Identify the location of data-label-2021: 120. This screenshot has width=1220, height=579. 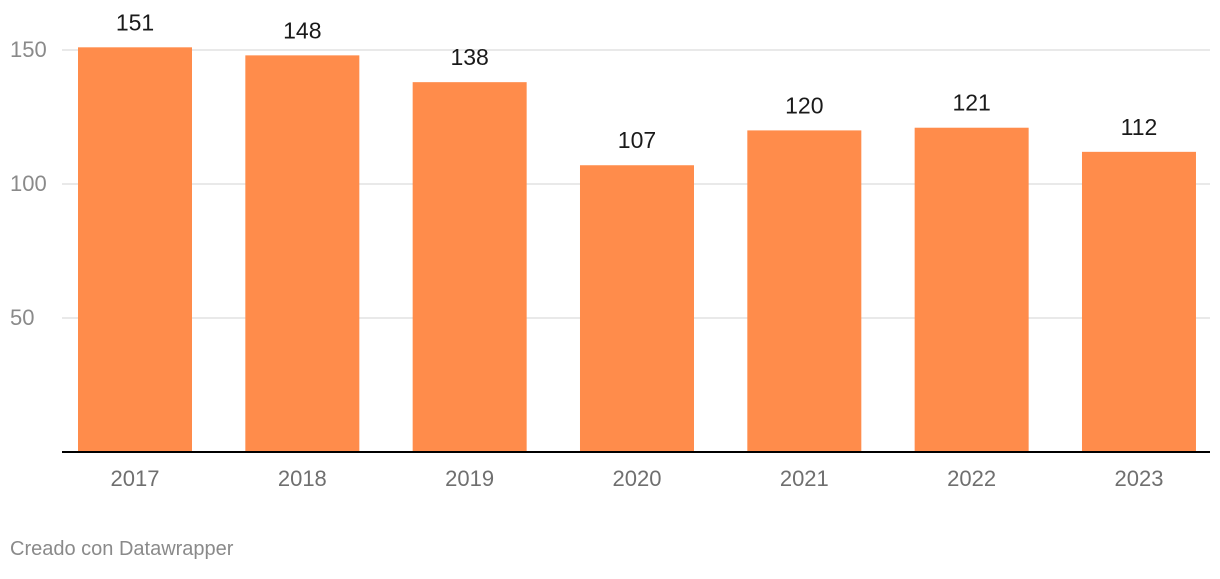
(804, 105).